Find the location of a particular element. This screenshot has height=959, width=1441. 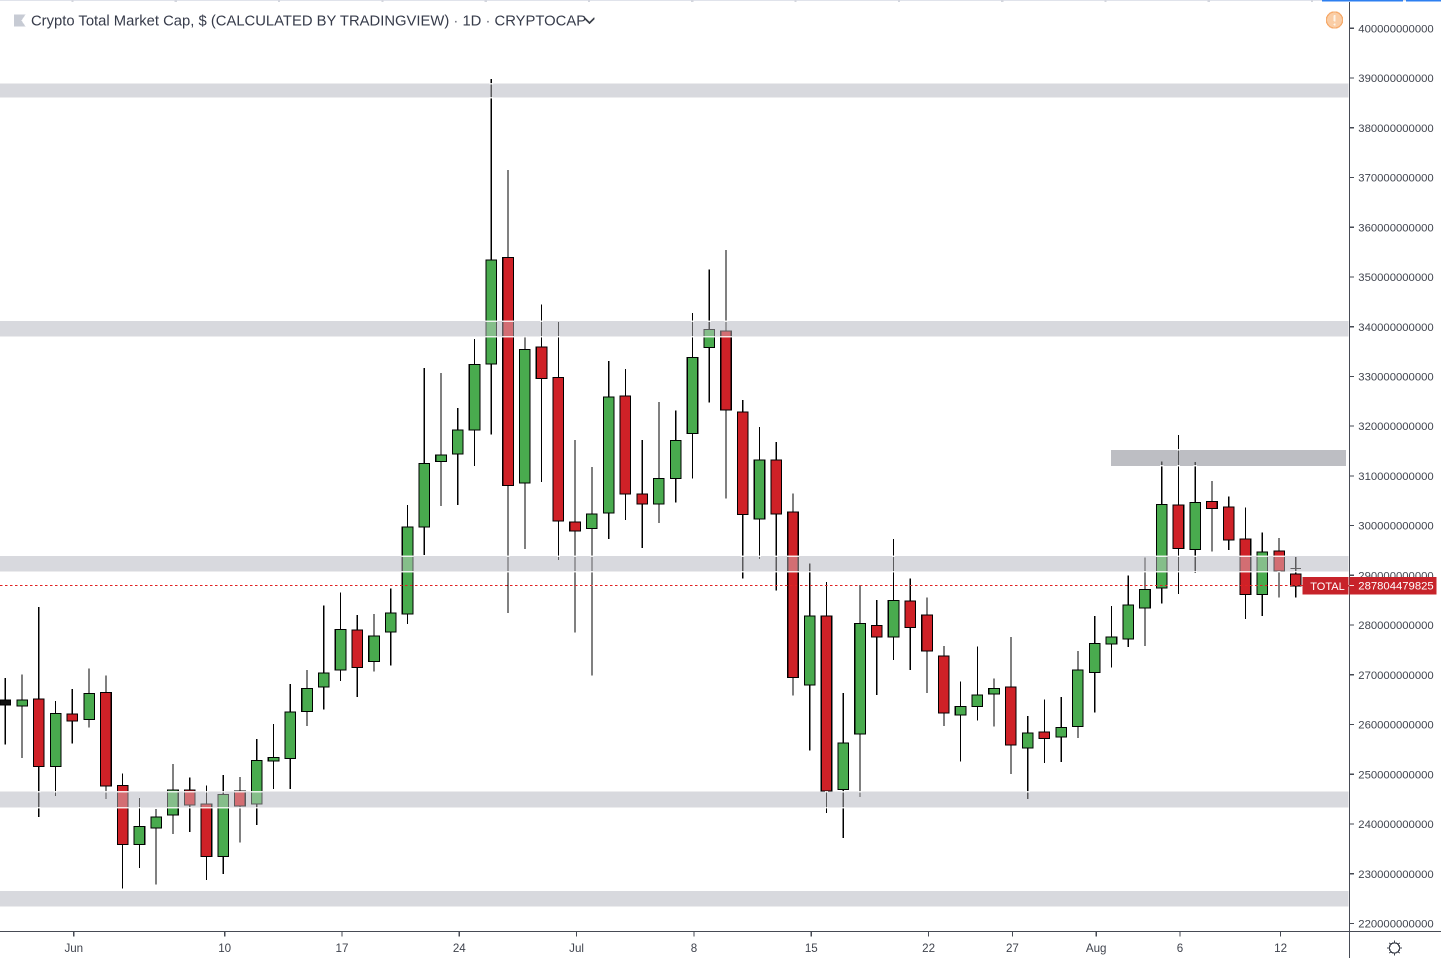

svg-text: 360000000000 is located at coordinates (1395, 228).